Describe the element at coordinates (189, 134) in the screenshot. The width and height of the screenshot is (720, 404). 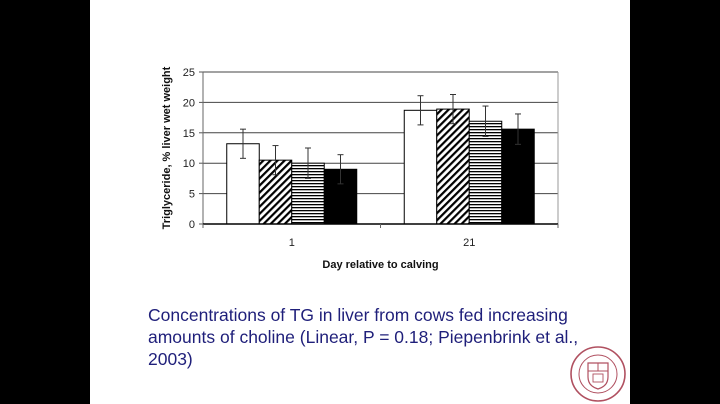
I see `y-tick-label: 15` at that location.